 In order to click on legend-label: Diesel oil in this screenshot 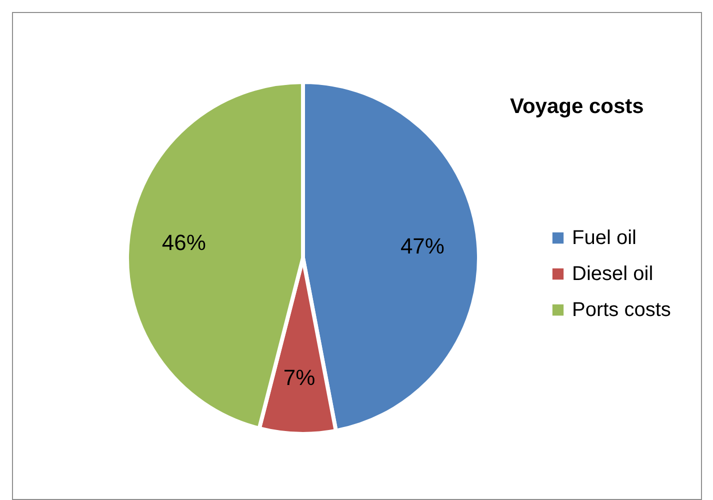, I will do `click(613, 274)`.